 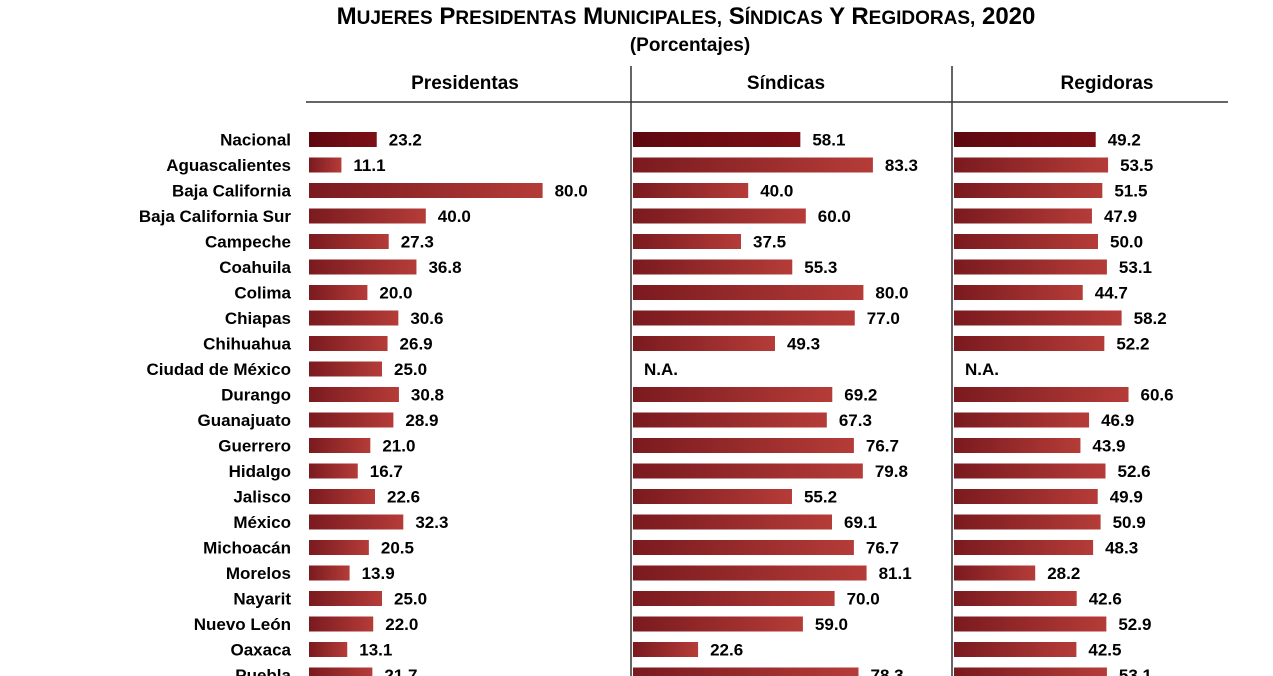 What do you see at coordinates (803, 344) in the screenshot?
I see `data-label: 49.3` at bounding box center [803, 344].